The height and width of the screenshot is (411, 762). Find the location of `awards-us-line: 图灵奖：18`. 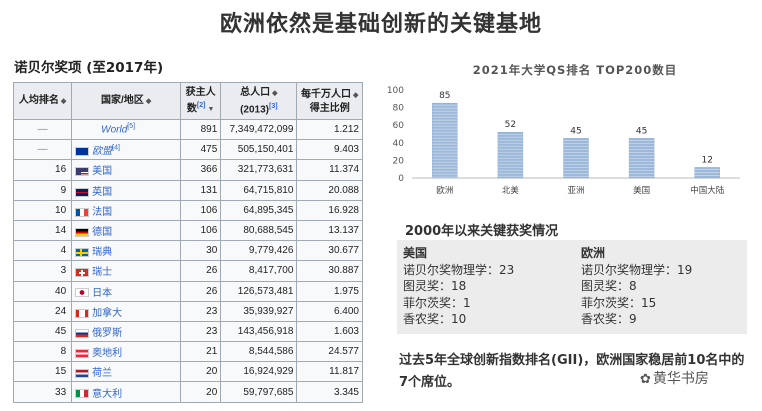

awards-us-line: 图灵奖：18 is located at coordinates (435, 286).